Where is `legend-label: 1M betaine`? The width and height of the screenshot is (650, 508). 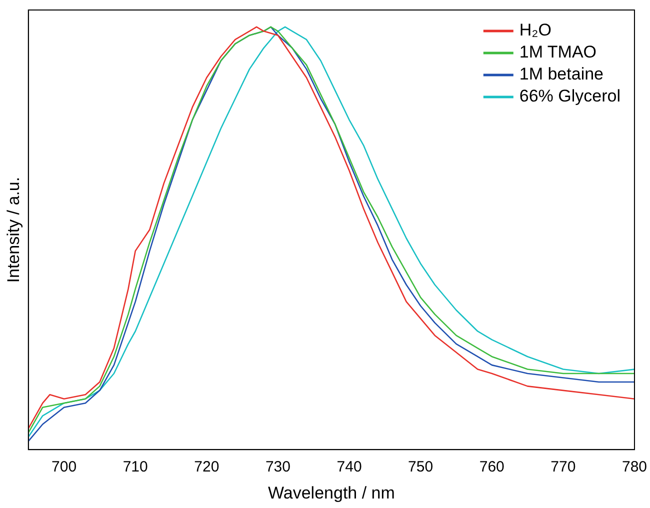 legend-label: 1M betaine is located at coordinates (561, 74).